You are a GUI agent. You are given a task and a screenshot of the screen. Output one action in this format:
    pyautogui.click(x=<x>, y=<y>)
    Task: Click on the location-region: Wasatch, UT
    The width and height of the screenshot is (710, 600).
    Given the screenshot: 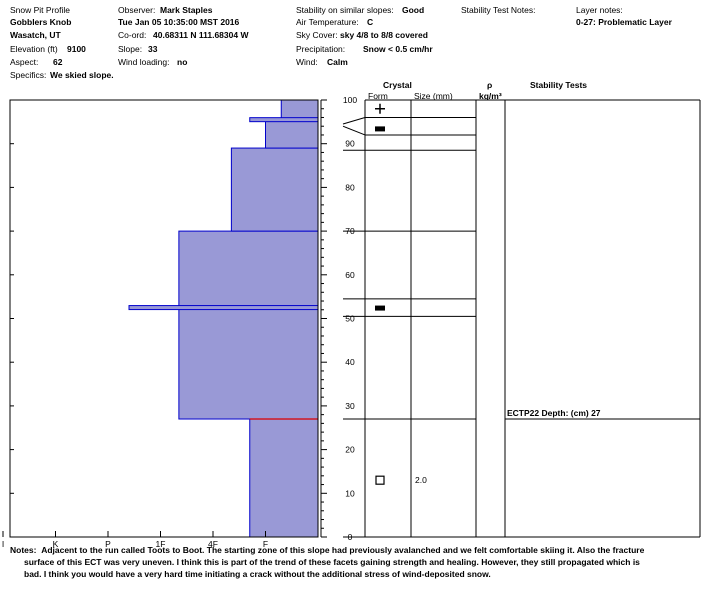 What is the action you would take?
    pyautogui.click(x=35, y=35)
    